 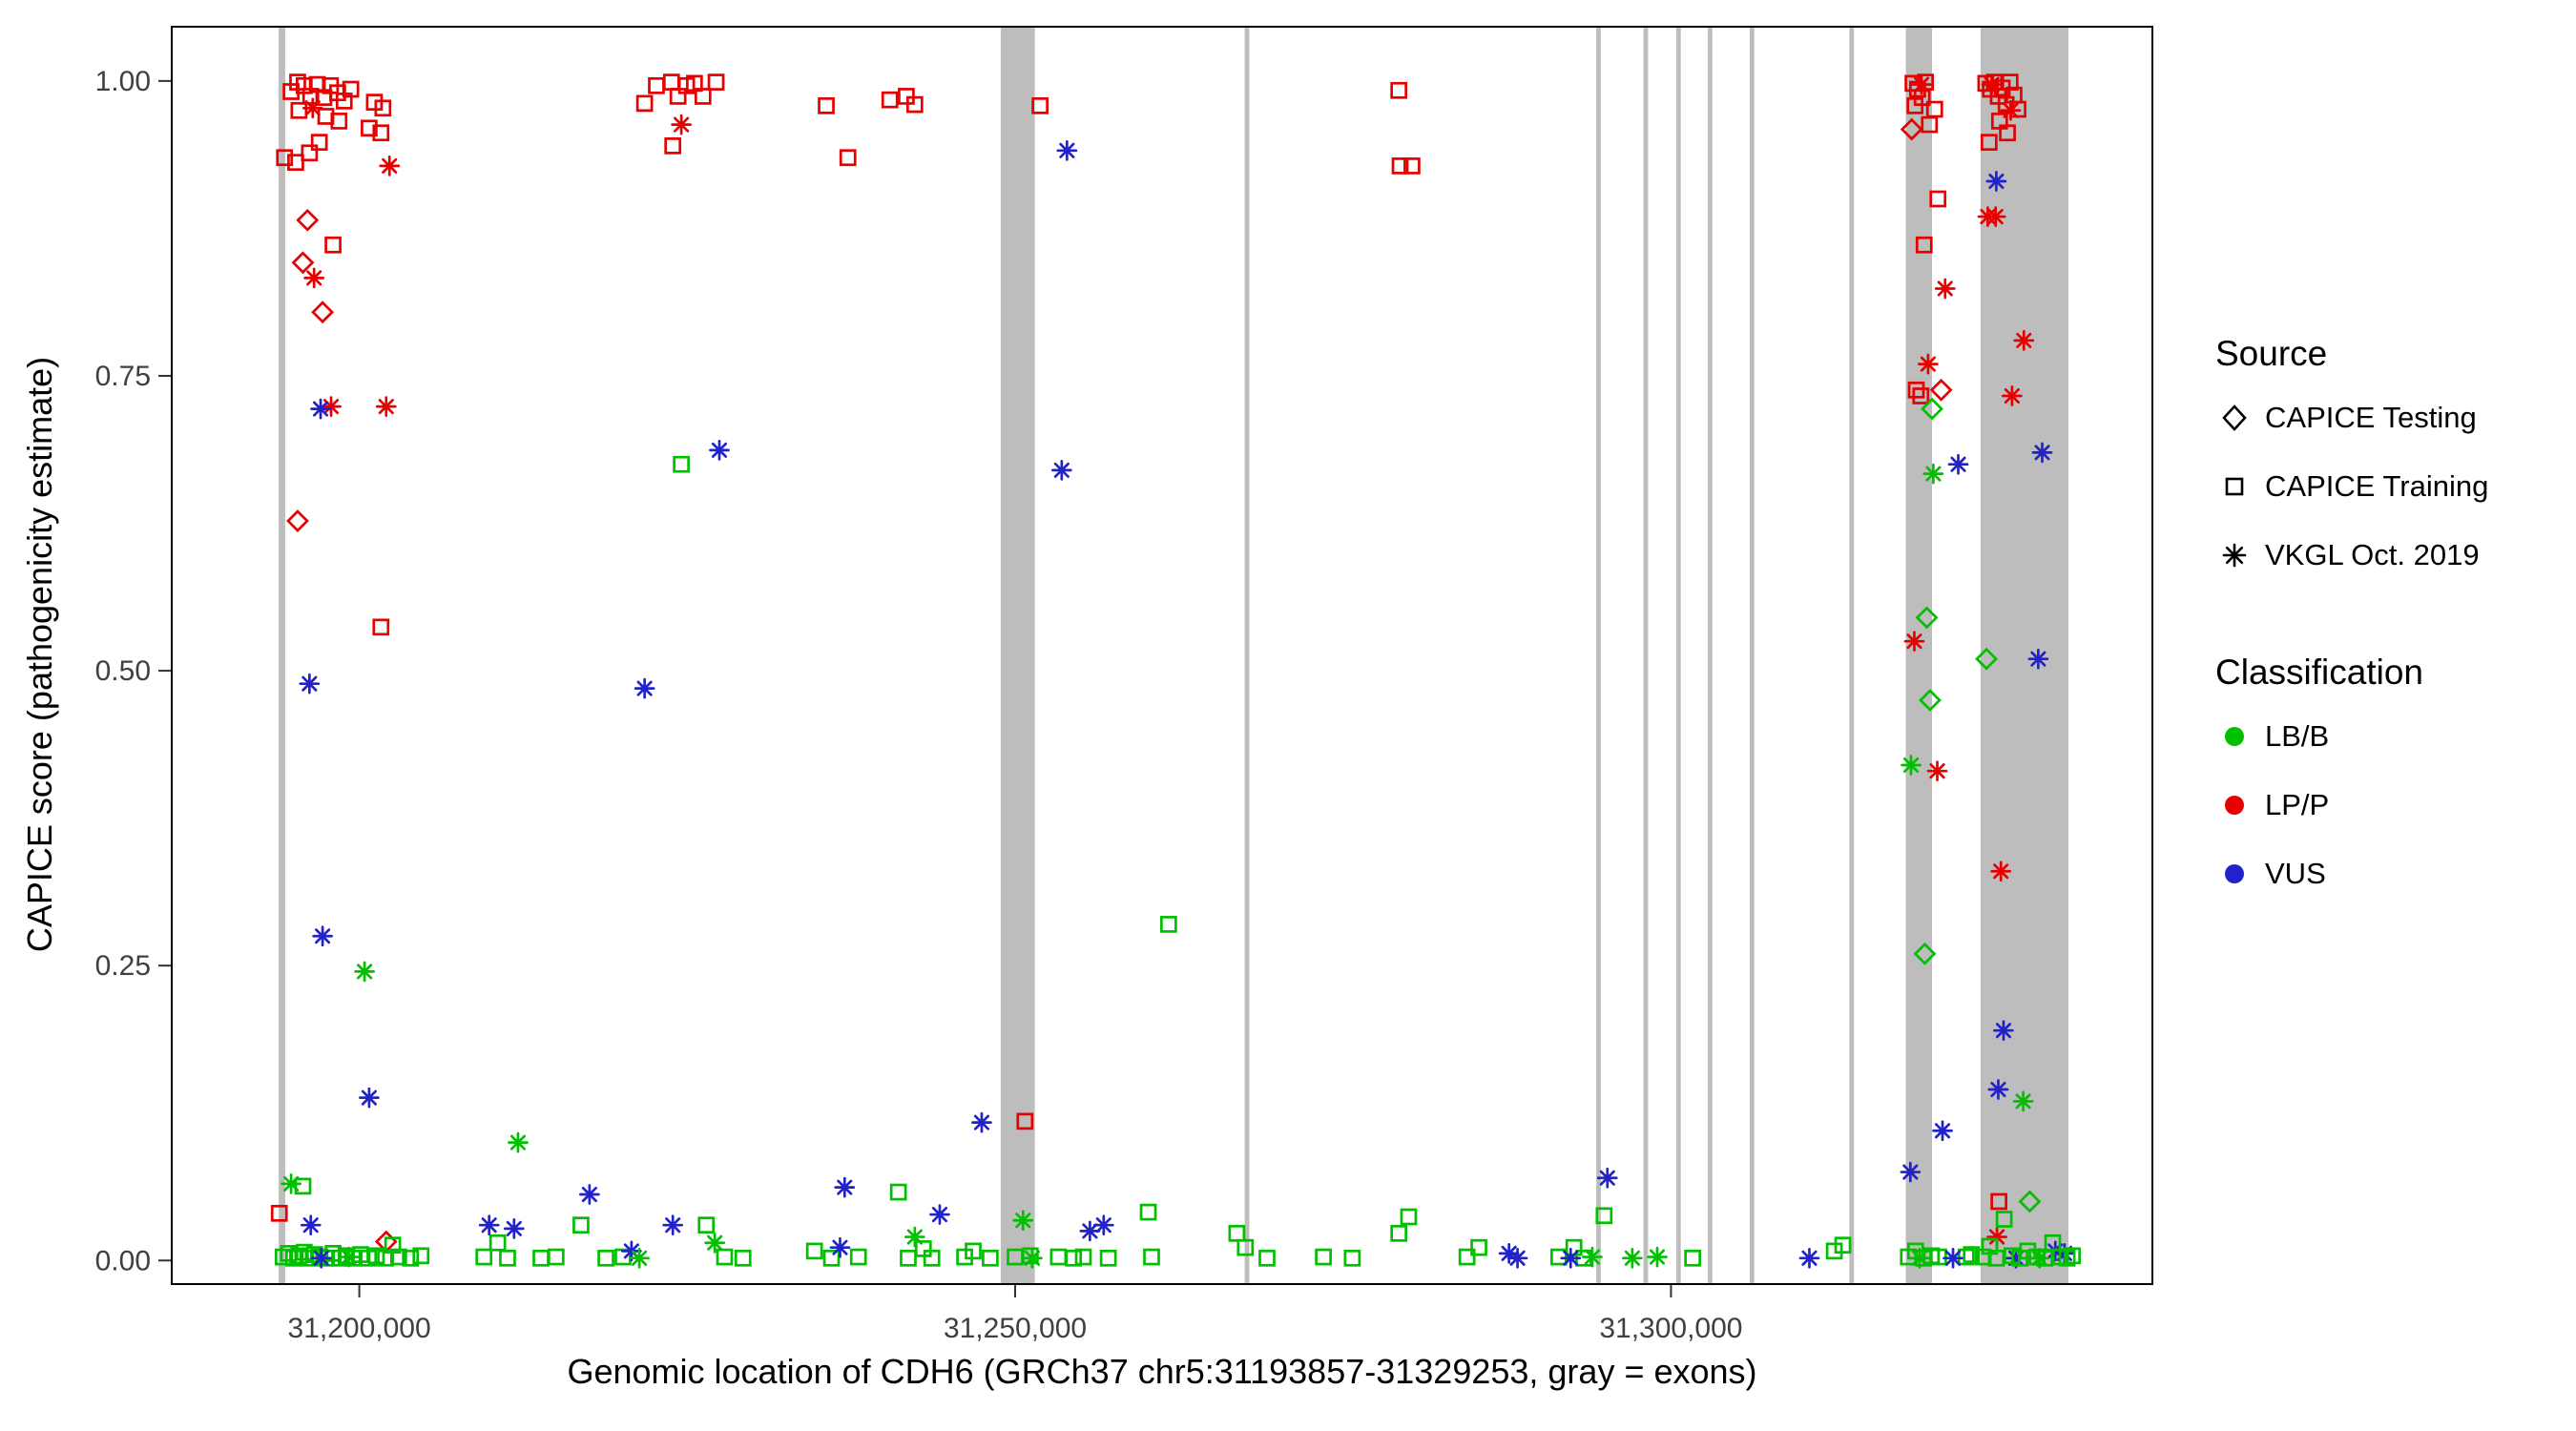 What do you see at coordinates (2234, 736) in the screenshot?
I see `lbb-dot-icon` at bounding box center [2234, 736].